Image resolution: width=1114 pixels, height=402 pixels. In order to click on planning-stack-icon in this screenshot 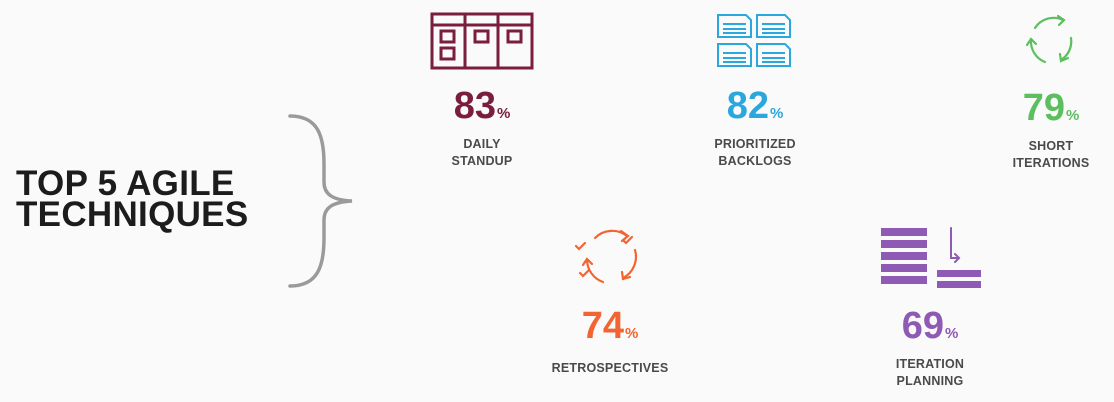, I will do `click(931, 257)`.